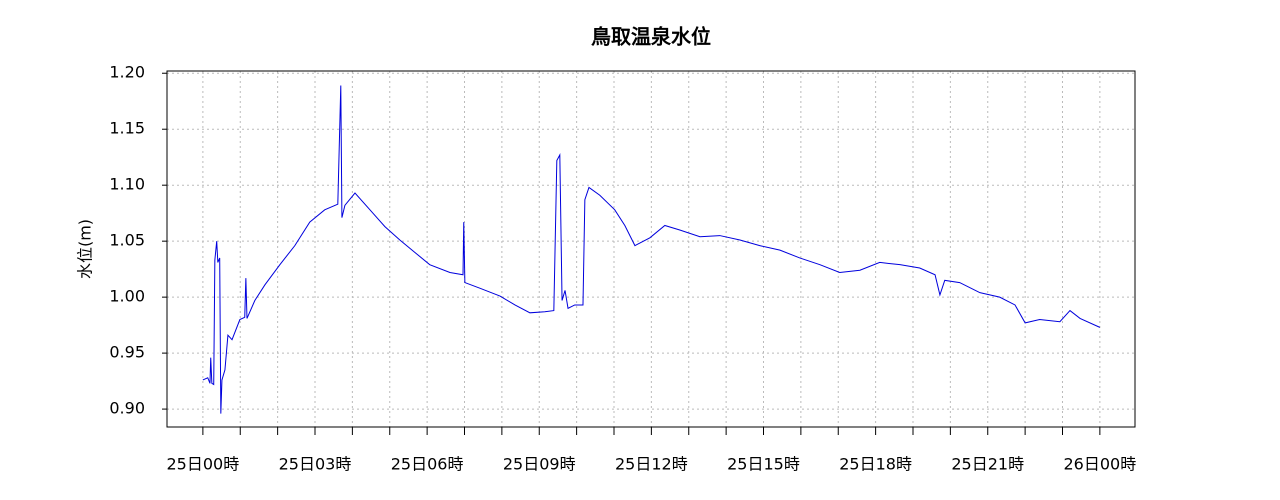 Image resolution: width=1280 pixels, height=500 pixels. Describe the element at coordinates (127, 128) in the screenshot. I see `y-tick-label: 1.15` at that location.